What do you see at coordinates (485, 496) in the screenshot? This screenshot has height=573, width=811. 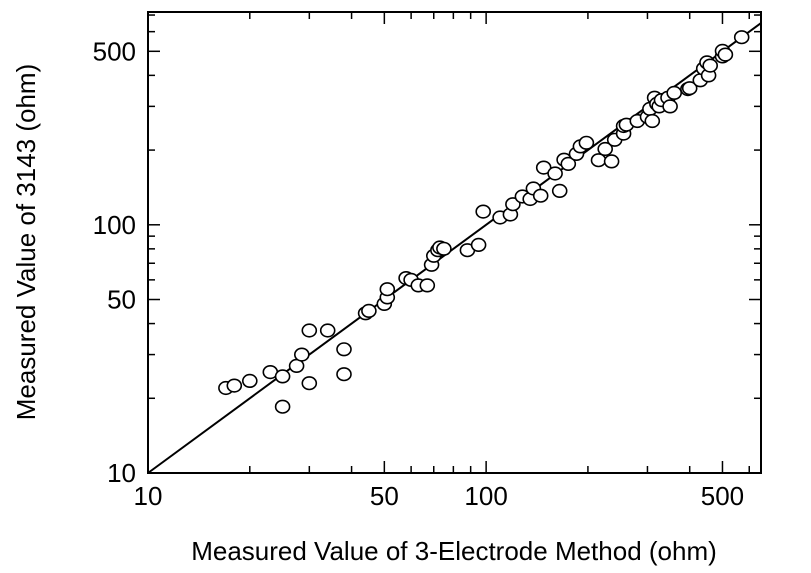 I see `x-tick-label: 100` at bounding box center [485, 496].